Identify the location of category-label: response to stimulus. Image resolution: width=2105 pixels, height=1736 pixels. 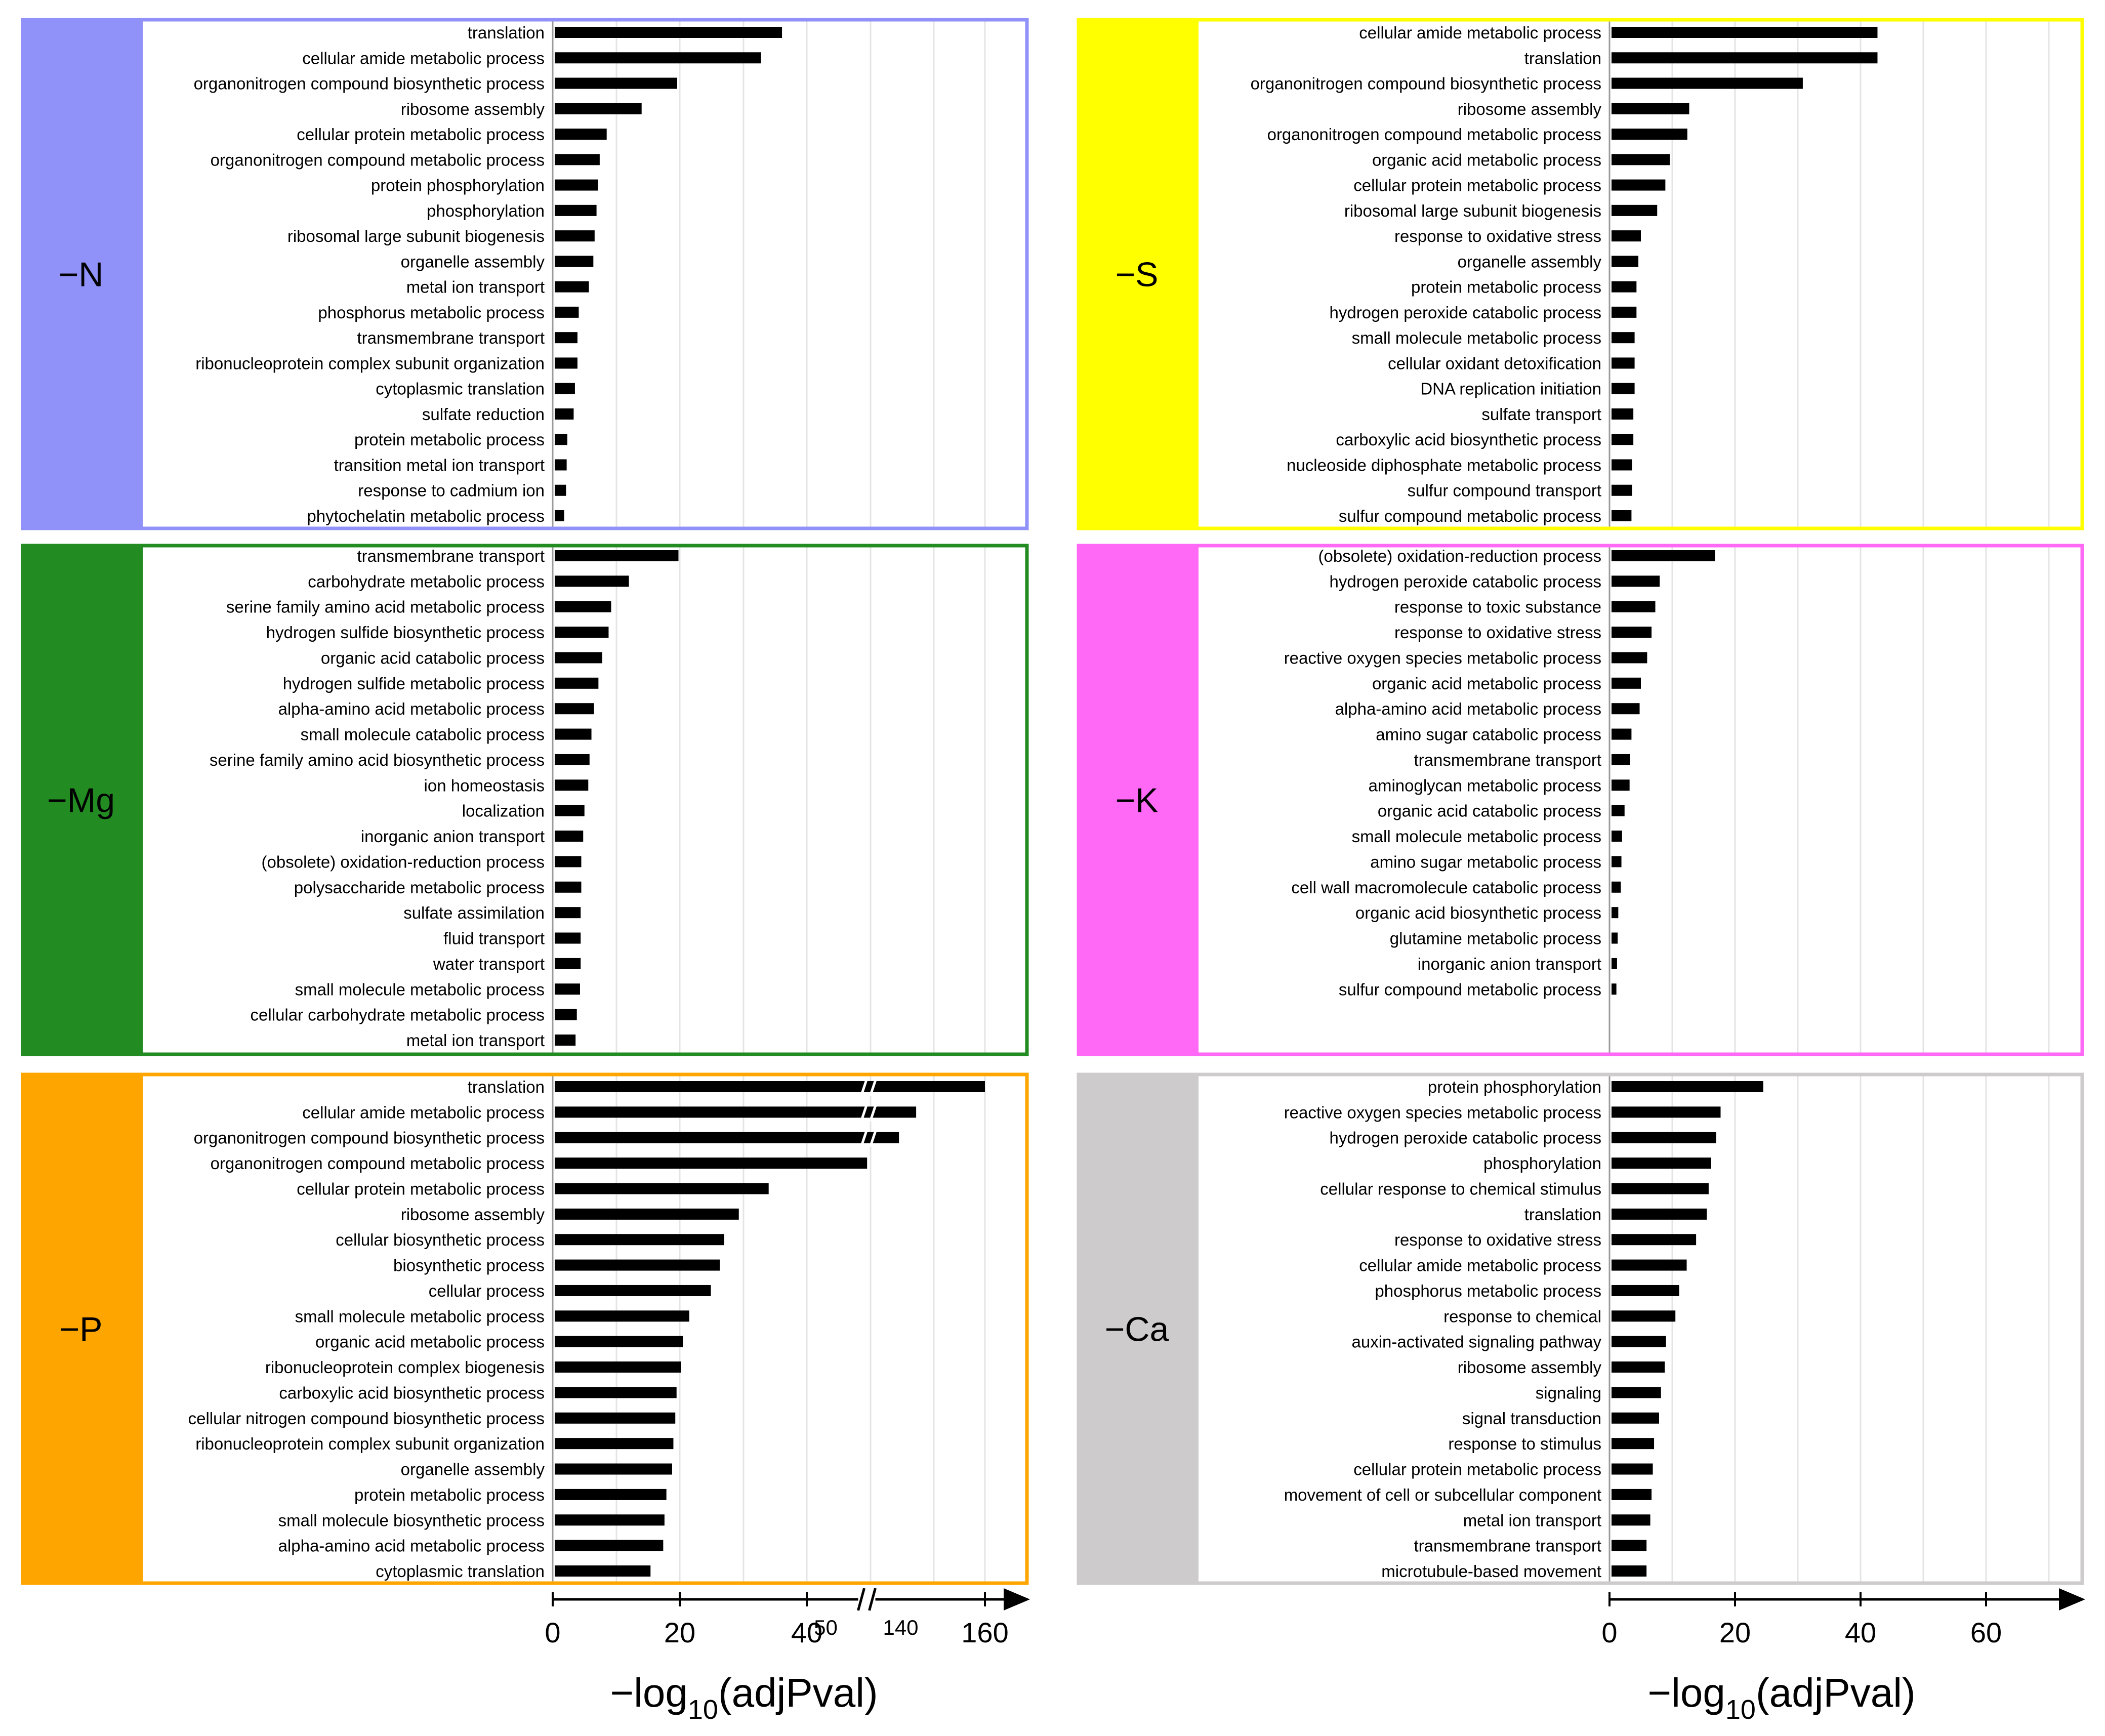
(1524, 1443).